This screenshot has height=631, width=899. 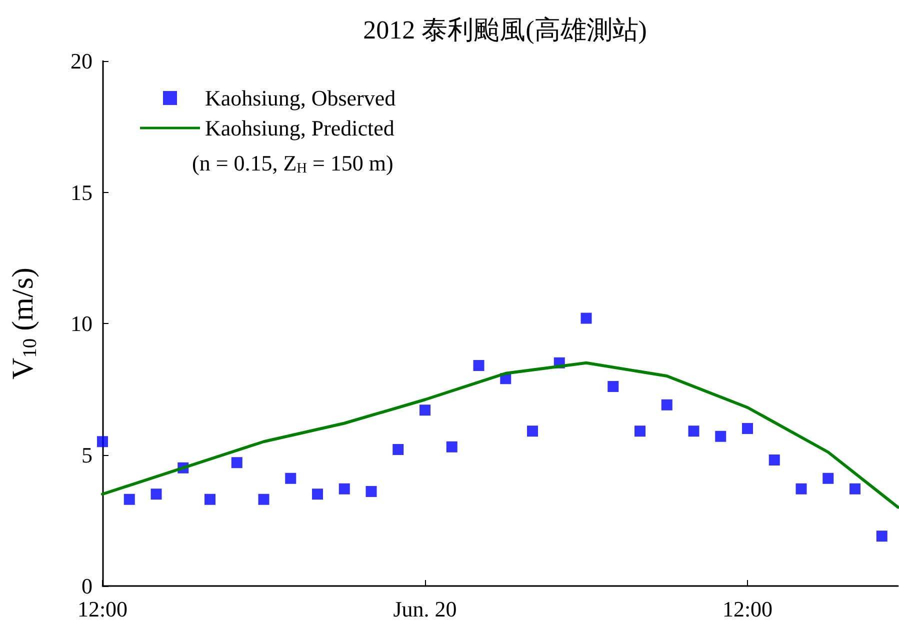 What do you see at coordinates (300, 98) in the screenshot?
I see `legend-label: Kaohsiung, Observed` at bounding box center [300, 98].